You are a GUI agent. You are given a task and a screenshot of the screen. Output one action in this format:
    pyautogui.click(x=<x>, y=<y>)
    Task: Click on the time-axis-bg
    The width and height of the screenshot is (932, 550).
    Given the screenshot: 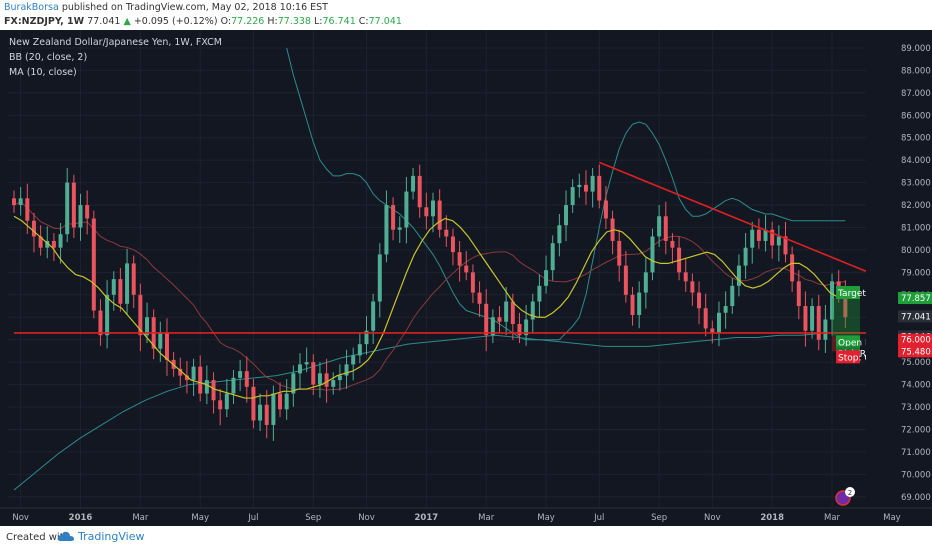 What is the action you would take?
    pyautogui.click(x=466, y=517)
    